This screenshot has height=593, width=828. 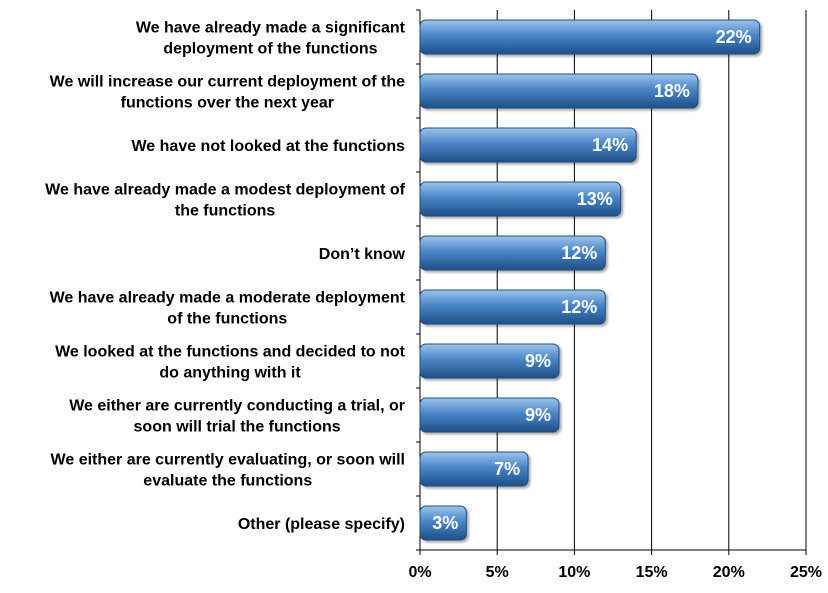 What do you see at coordinates (268, 146) in the screenshot?
I see `category-label-3: We have not looked at the functions` at bounding box center [268, 146].